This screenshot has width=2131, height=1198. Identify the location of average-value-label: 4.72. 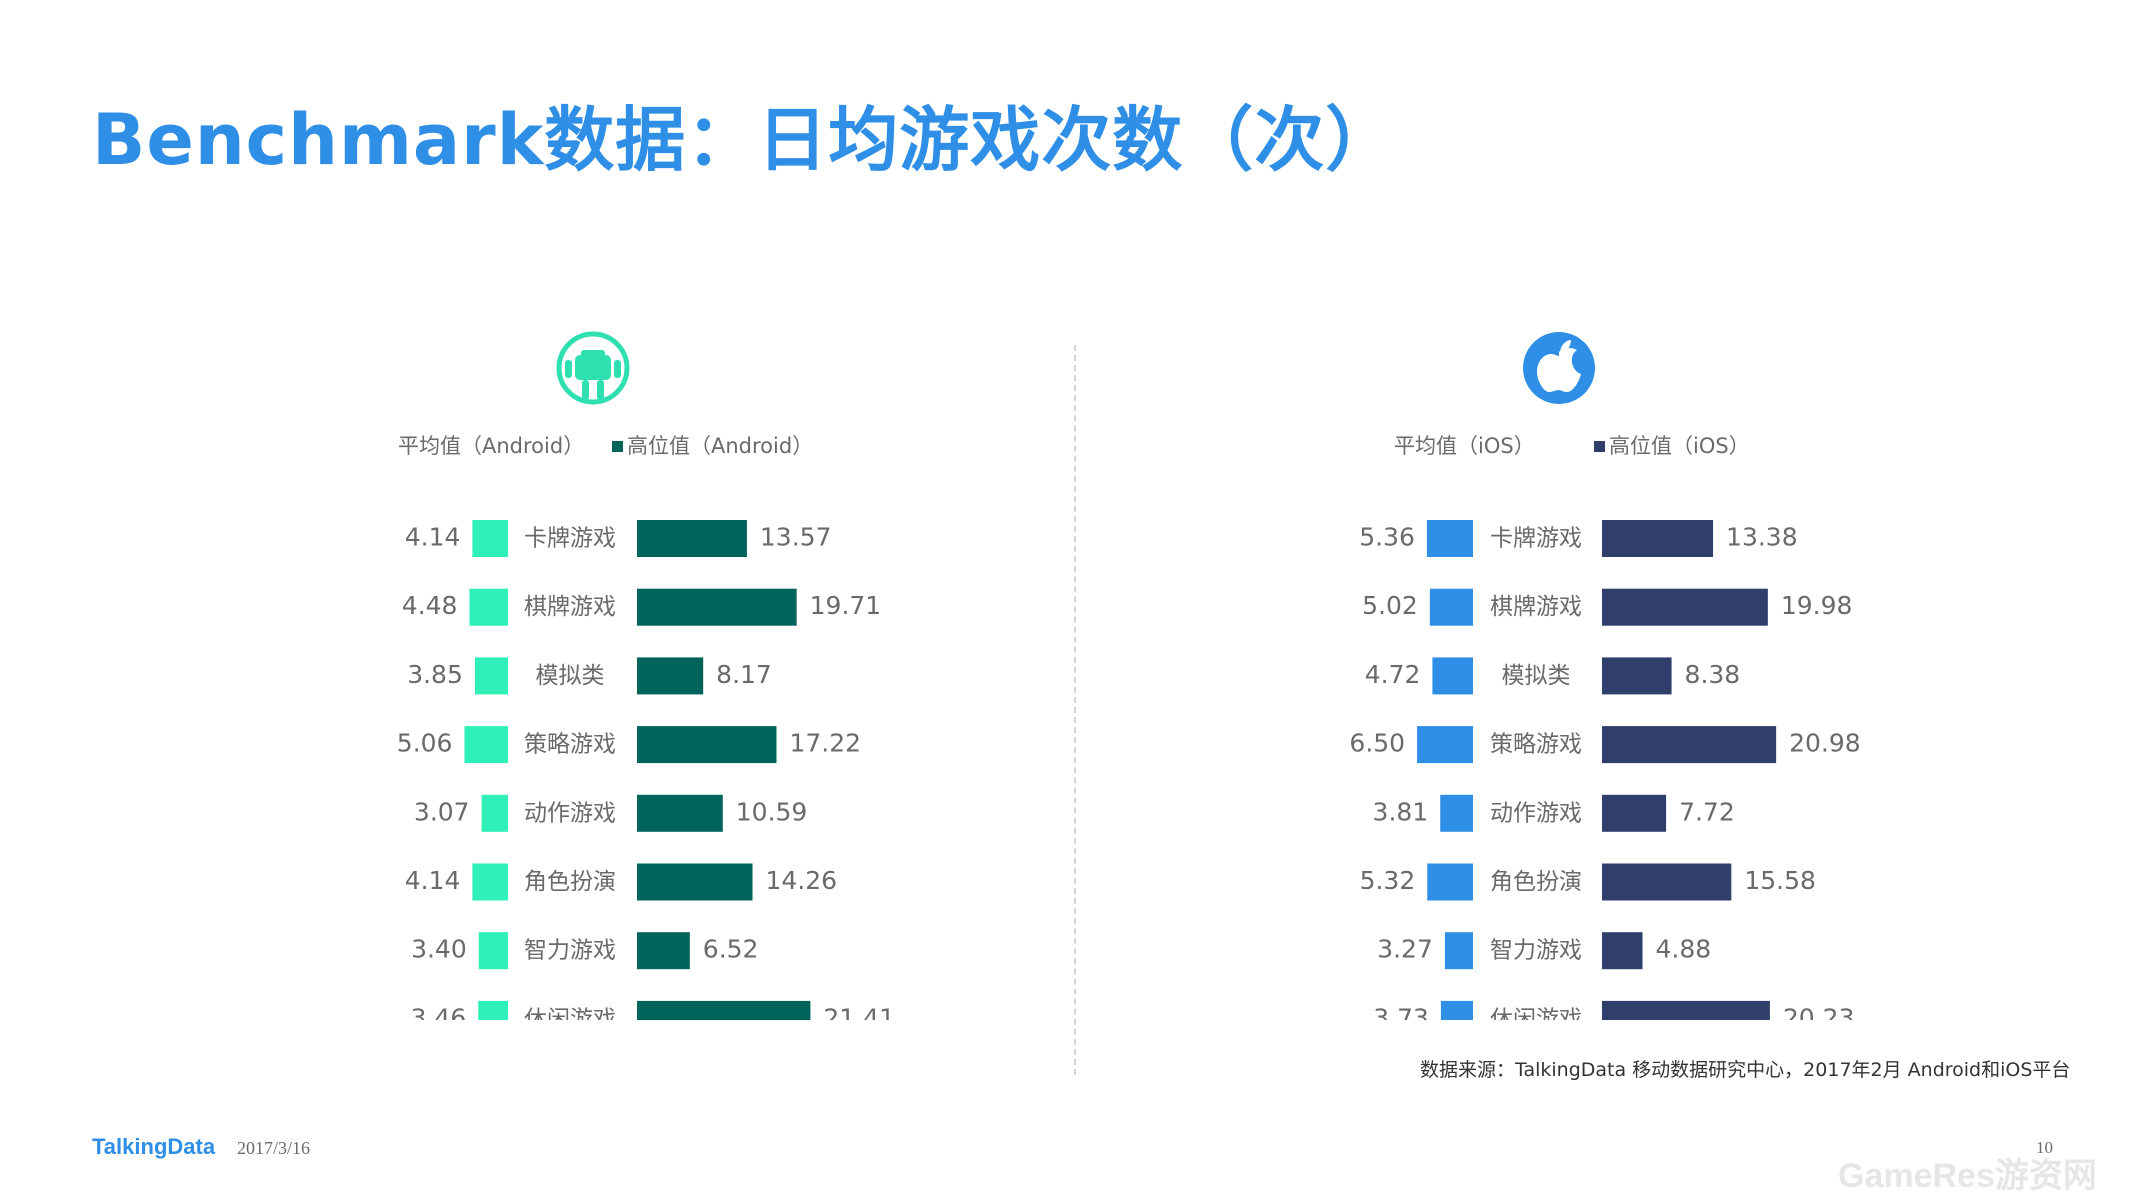
(1393, 674).